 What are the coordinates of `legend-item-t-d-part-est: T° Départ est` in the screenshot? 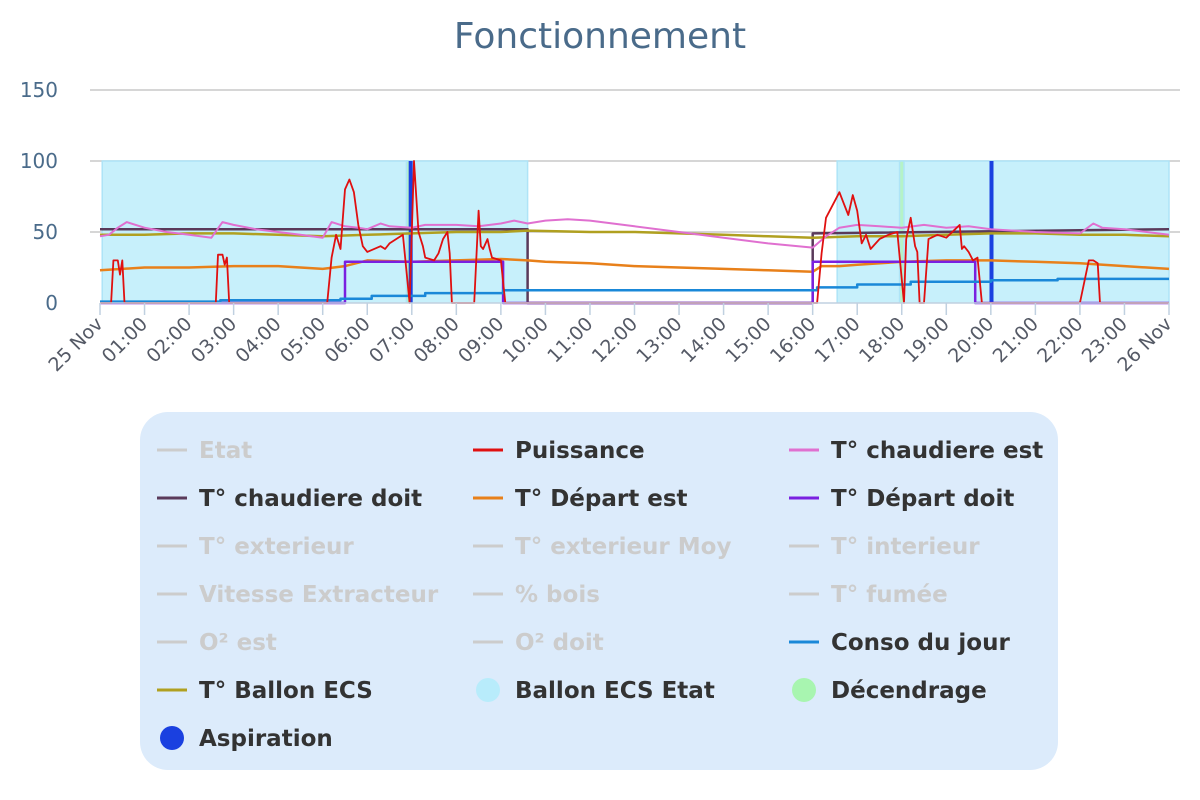 It's located at (580, 499).